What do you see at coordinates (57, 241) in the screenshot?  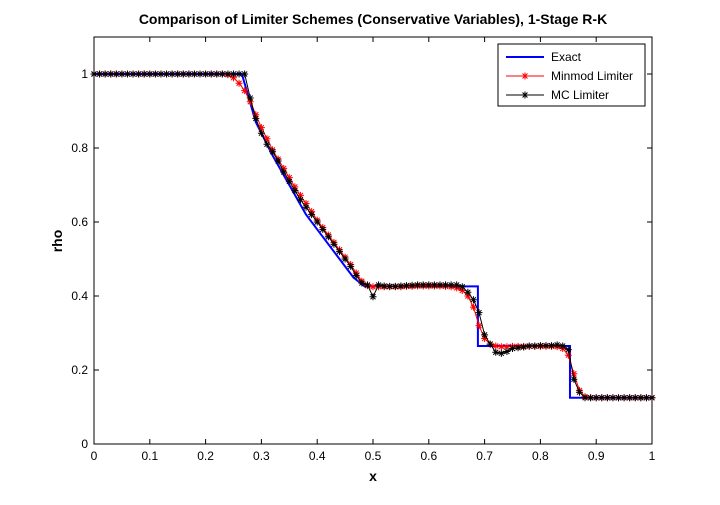 I see `y-axis-title: rho` at bounding box center [57, 241].